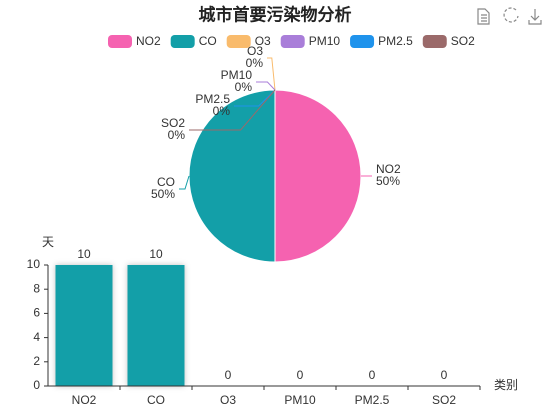 The height and width of the screenshot is (420, 550). What do you see at coordinates (48, 242) in the screenshot?
I see `y-axis-title: 天` at bounding box center [48, 242].